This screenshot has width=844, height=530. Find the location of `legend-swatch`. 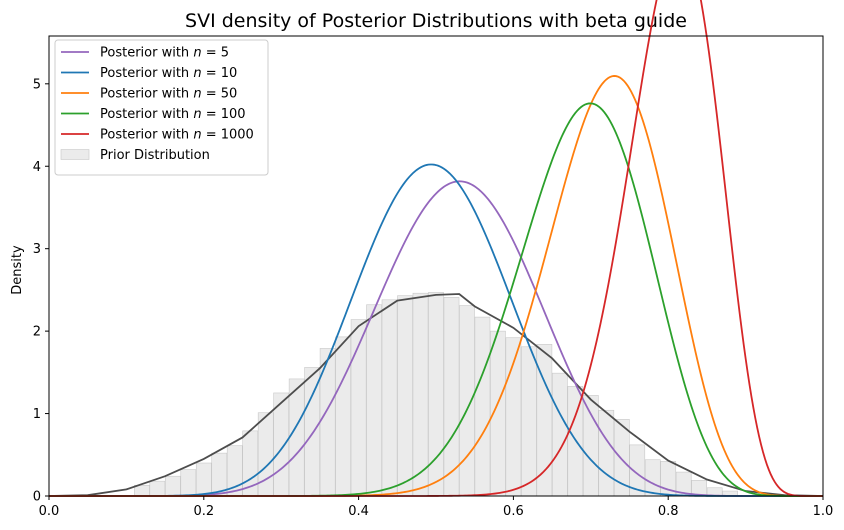

legend-swatch is located at coordinates (75, 154).